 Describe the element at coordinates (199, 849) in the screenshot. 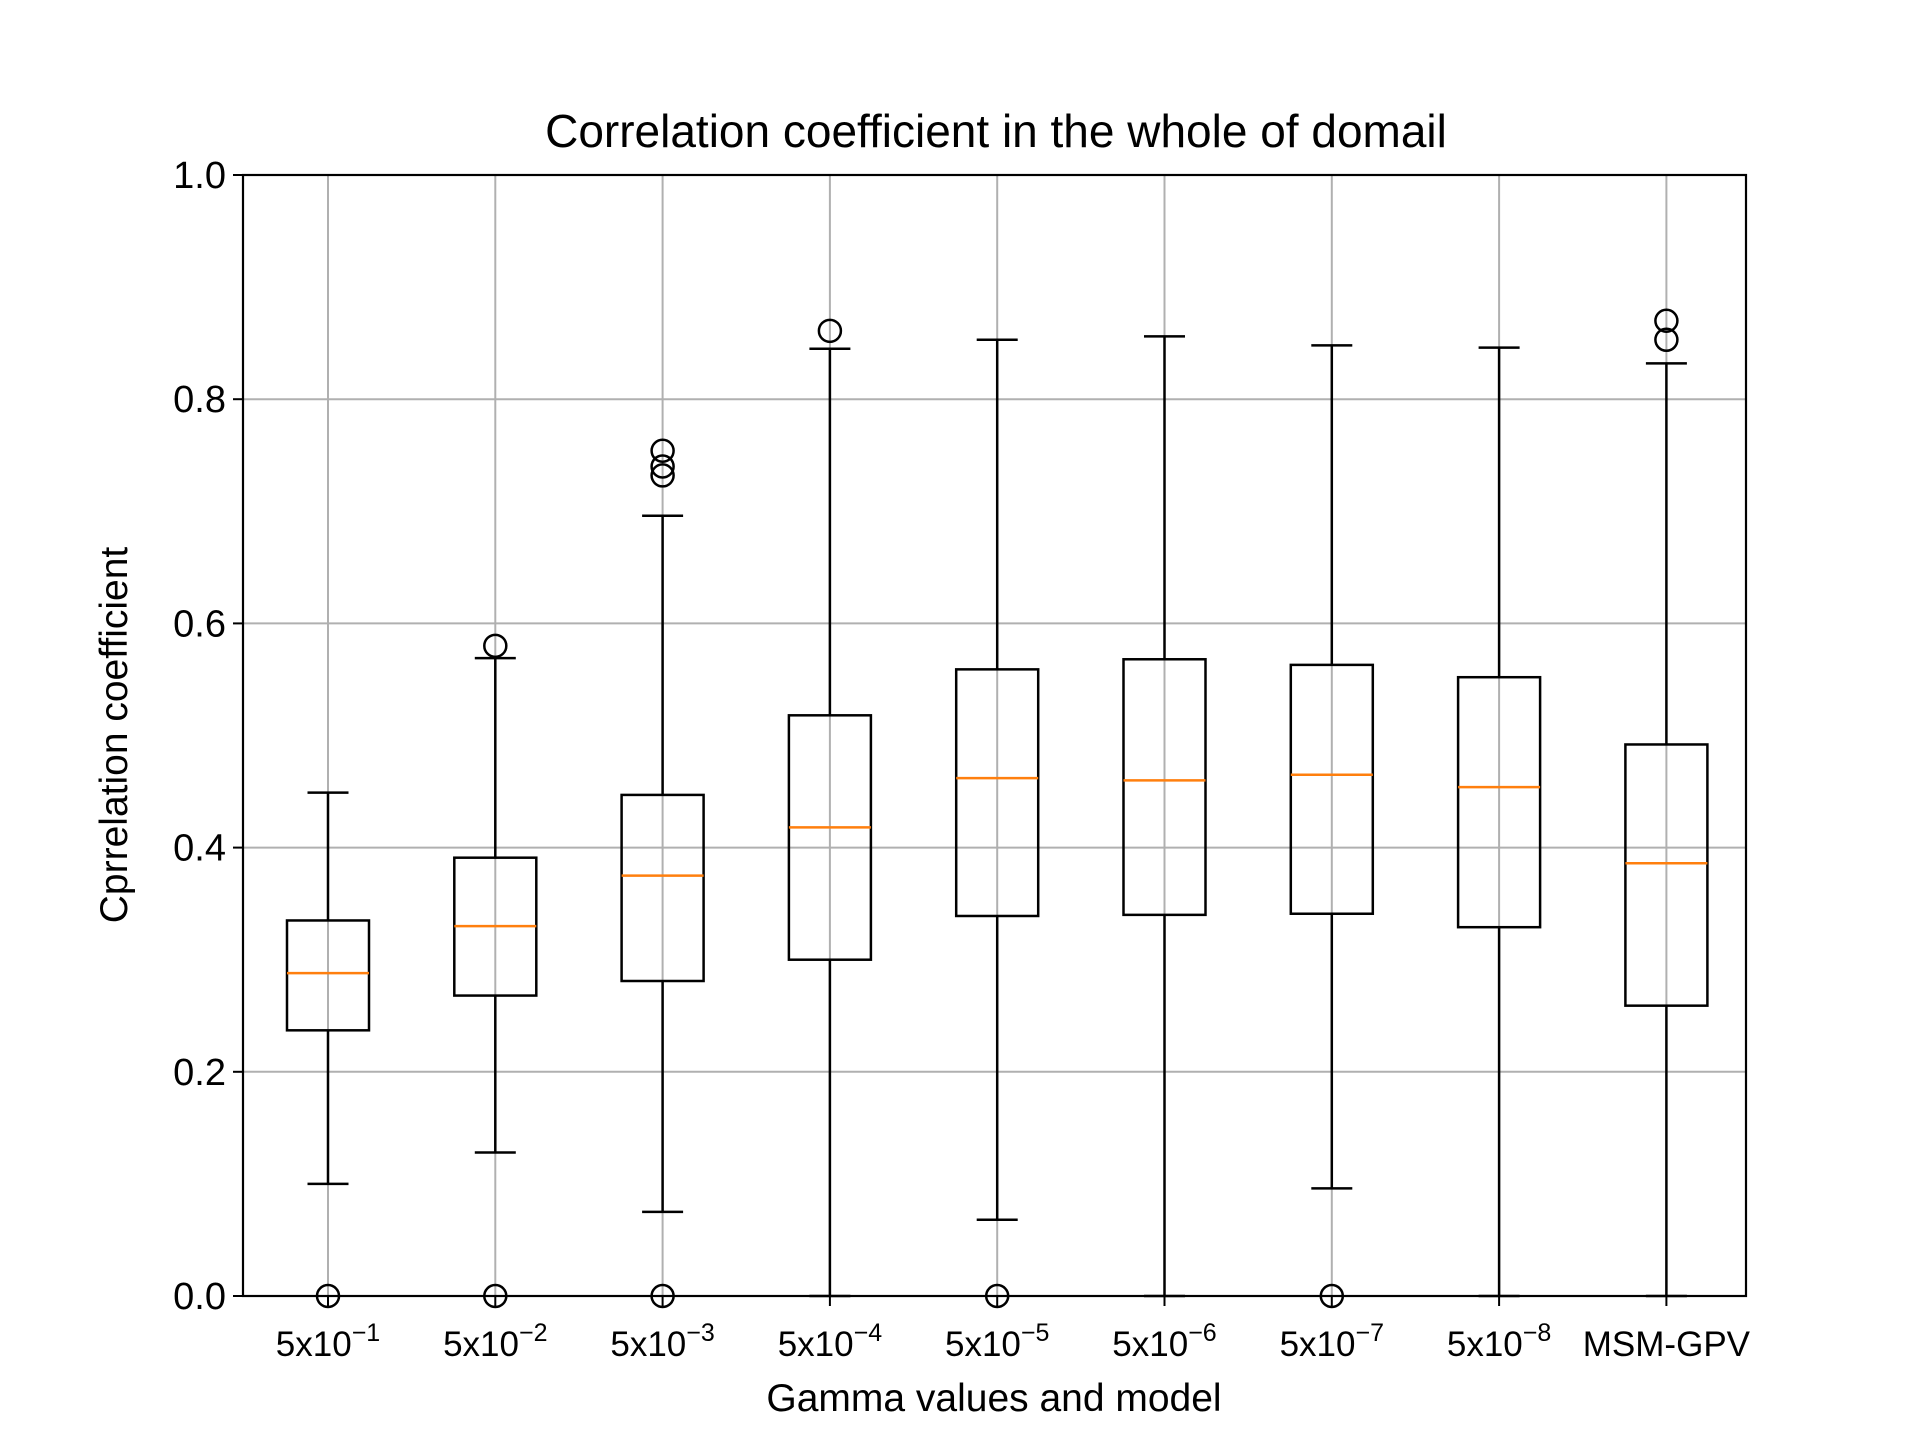

I see `y-tick-label: 0.4` at that location.